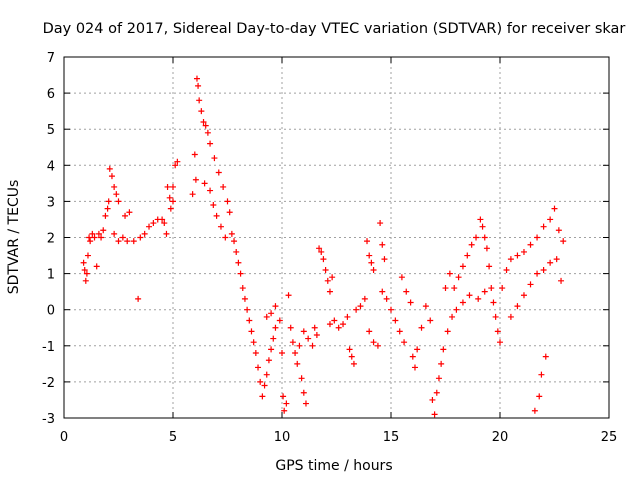 Image resolution: width=640 pixels, height=480 pixels. What do you see at coordinates (282, 437) in the screenshot?
I see `x-tick-label: 10` at bounding box center [282, 437].